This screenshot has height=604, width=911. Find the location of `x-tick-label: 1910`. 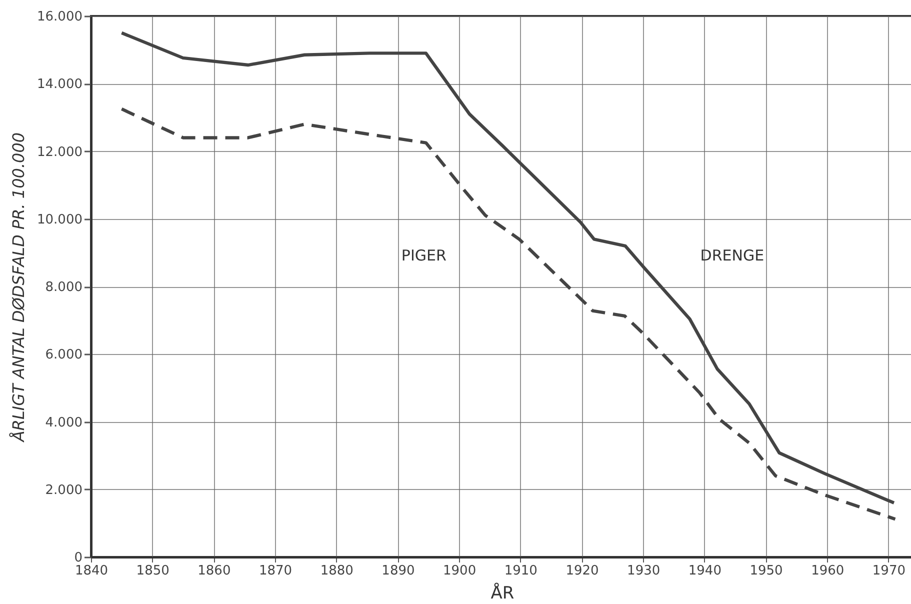

x-tick-label: 1910 is located at coordinates (521, 571).